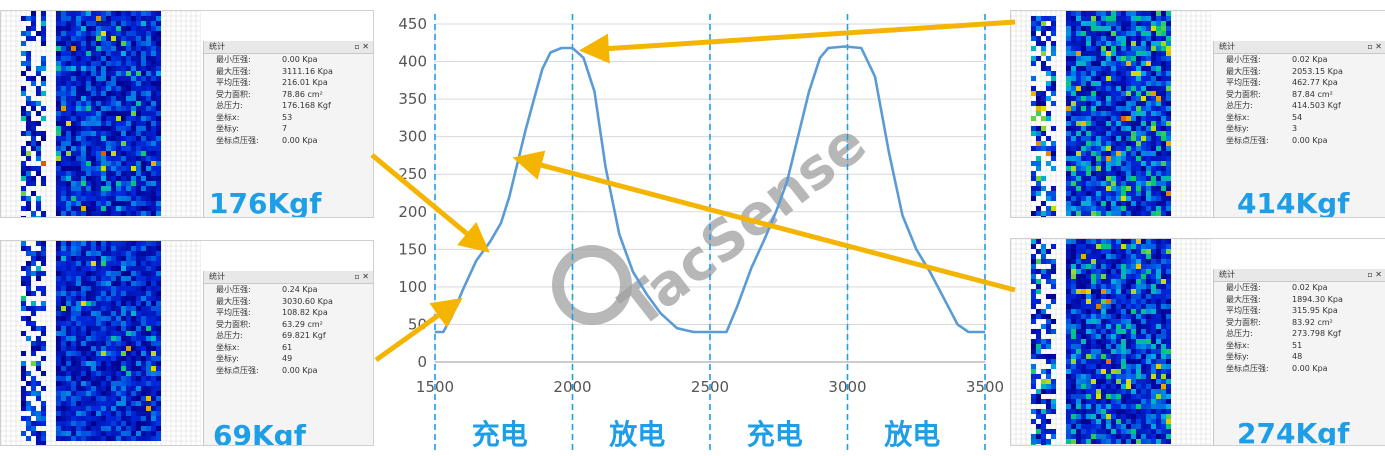 This screenshot has width=1385, height=456. I want to click on phase-label: 充电, so click(499, 434).